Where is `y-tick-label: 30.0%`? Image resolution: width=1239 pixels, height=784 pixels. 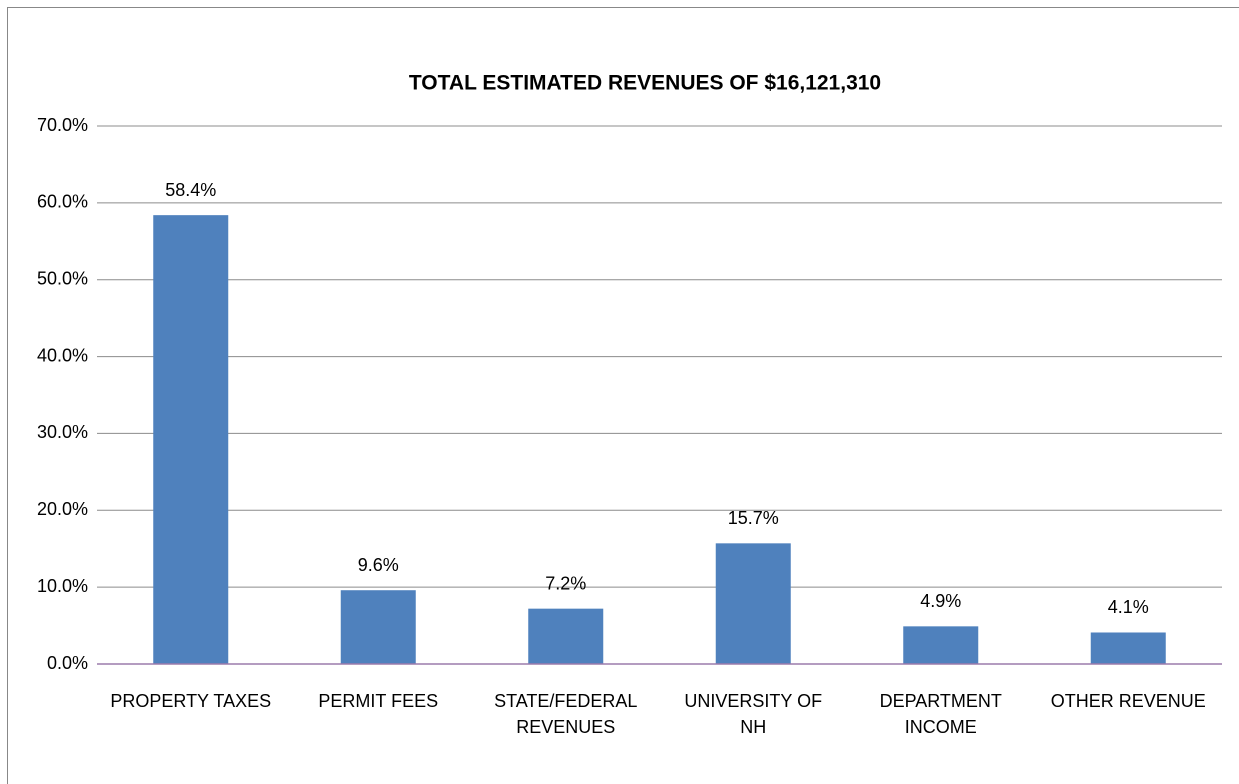 y-tick-label: 30.0% is located at coordinates (62, 432).